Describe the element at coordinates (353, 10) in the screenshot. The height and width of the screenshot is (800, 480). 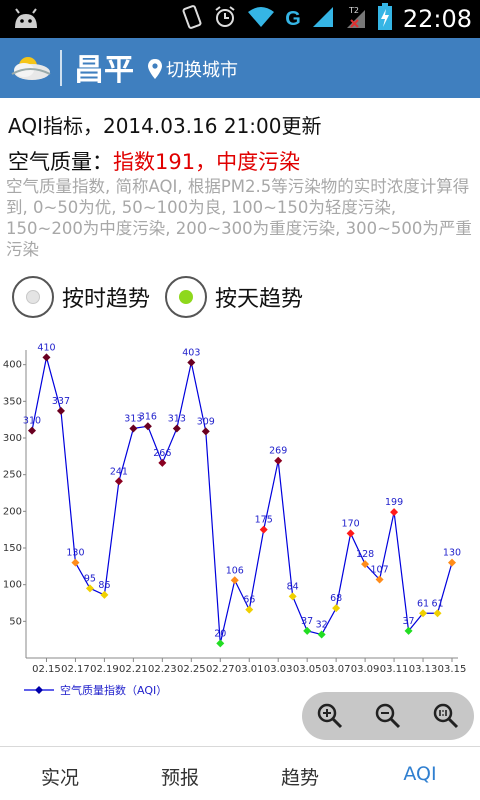
I see `svg-text: T2` at that location.